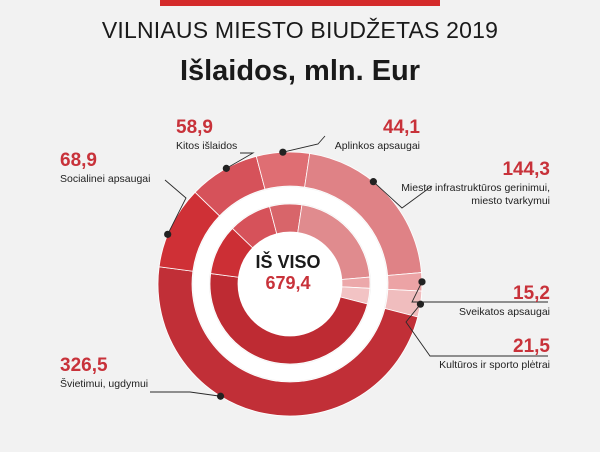 This screenshot has width=600, height=452. I want to click on name-kitos: Kitos išlaidos, so click(207, 146).